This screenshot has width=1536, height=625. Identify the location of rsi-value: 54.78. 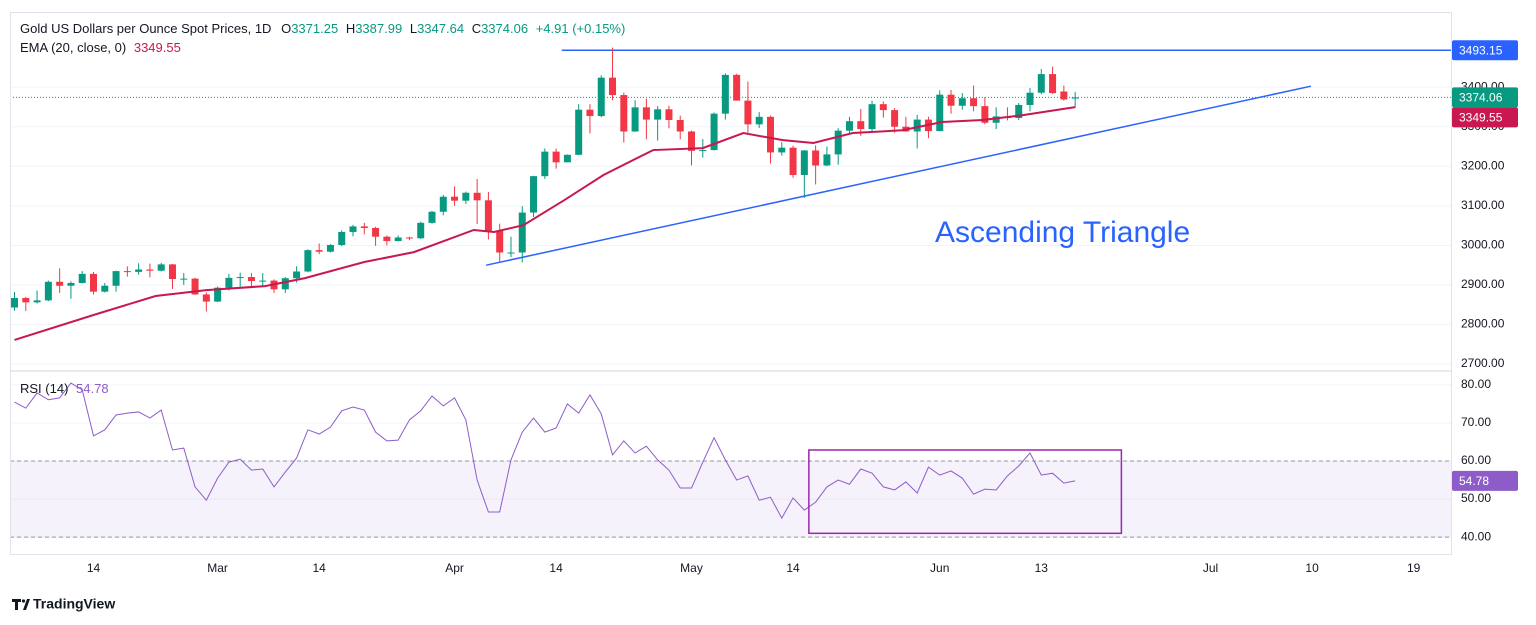
(92, 388).